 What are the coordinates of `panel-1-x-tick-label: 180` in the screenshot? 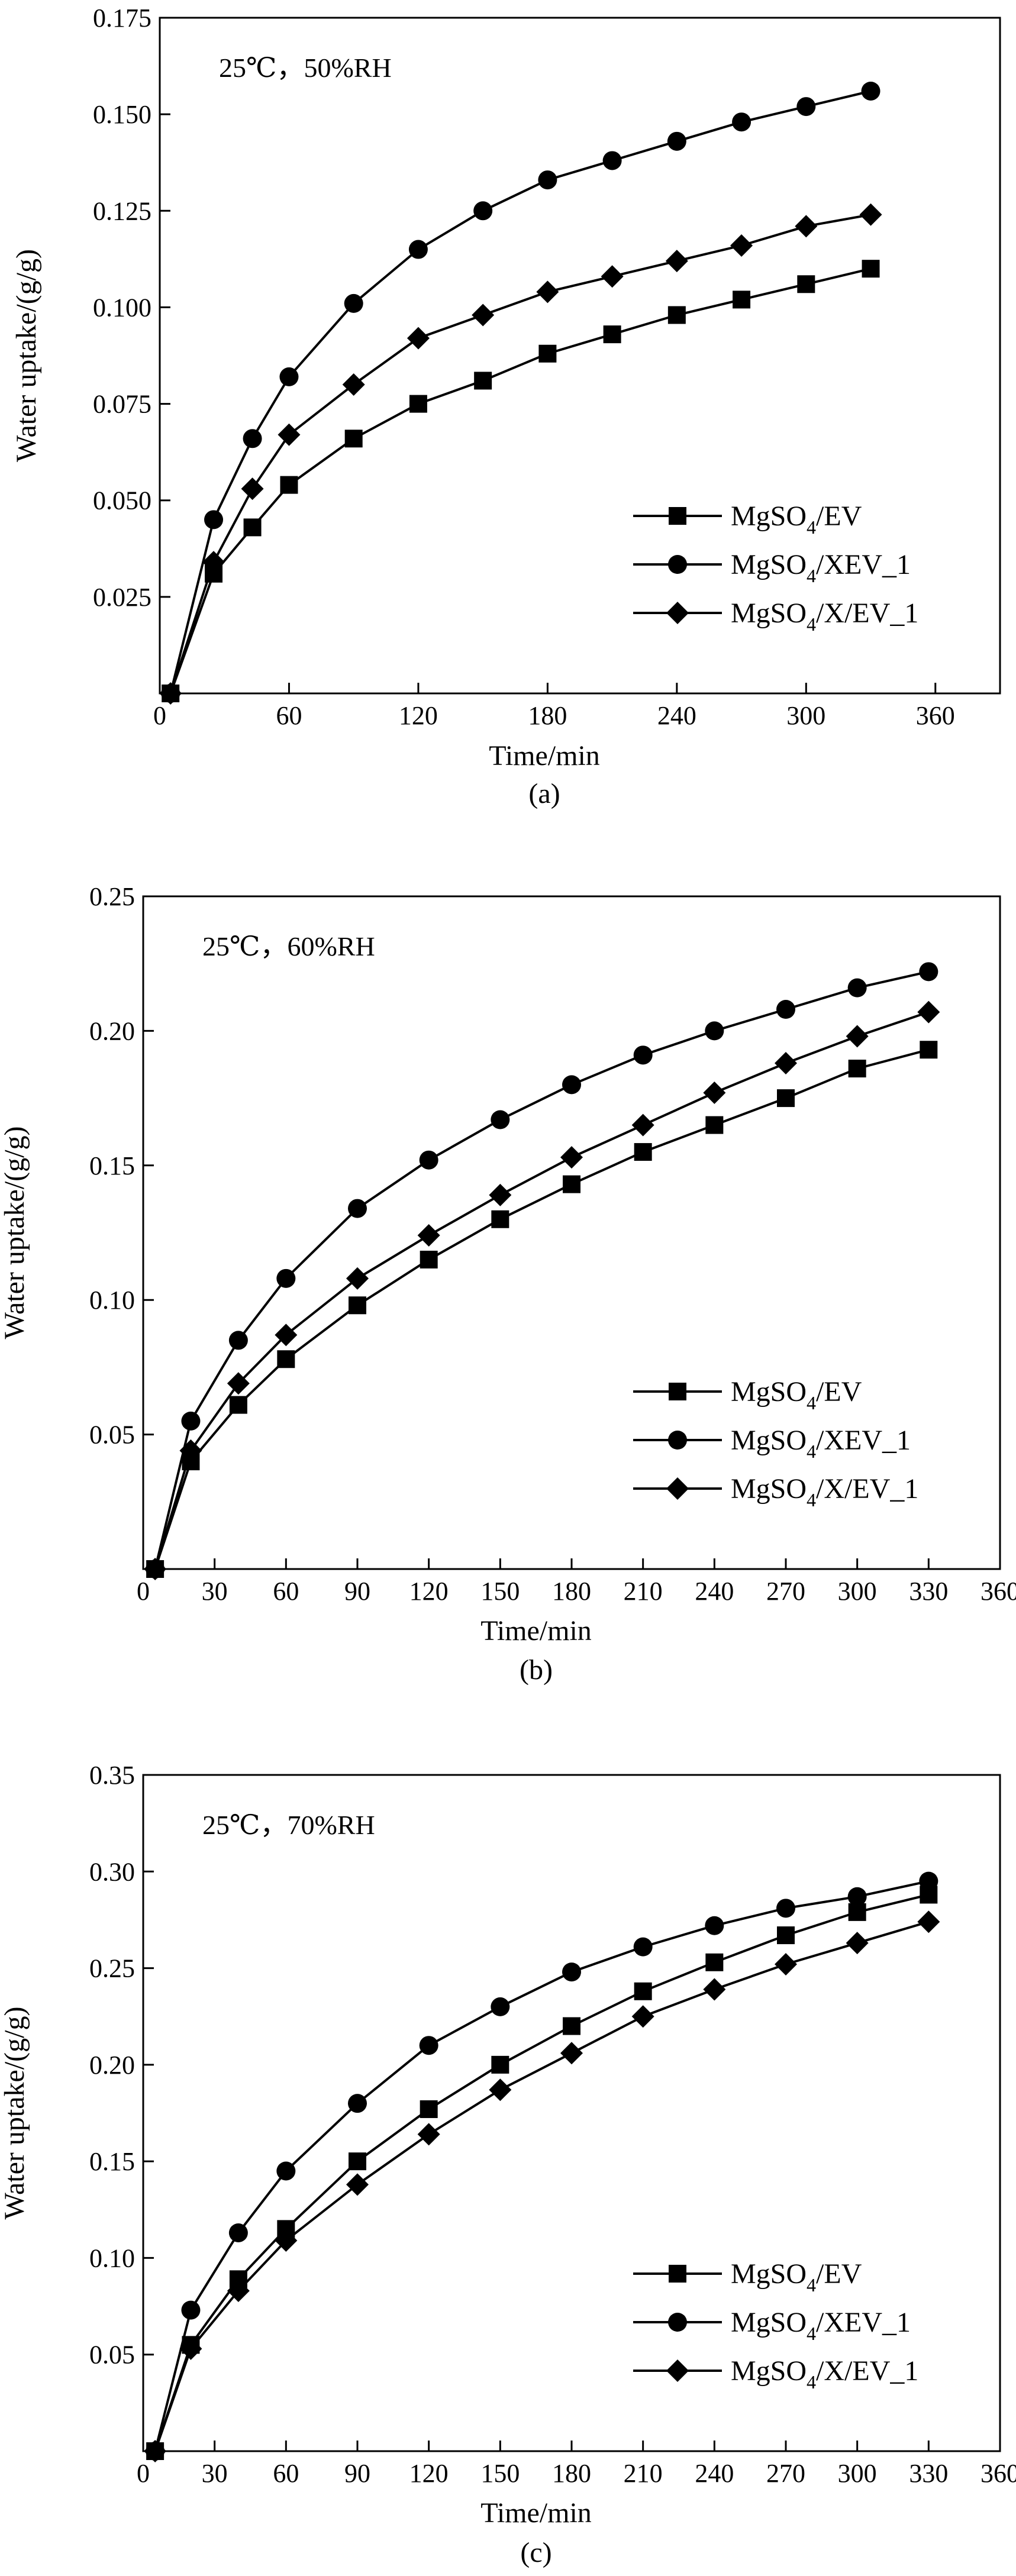 It's located at (547, 715).